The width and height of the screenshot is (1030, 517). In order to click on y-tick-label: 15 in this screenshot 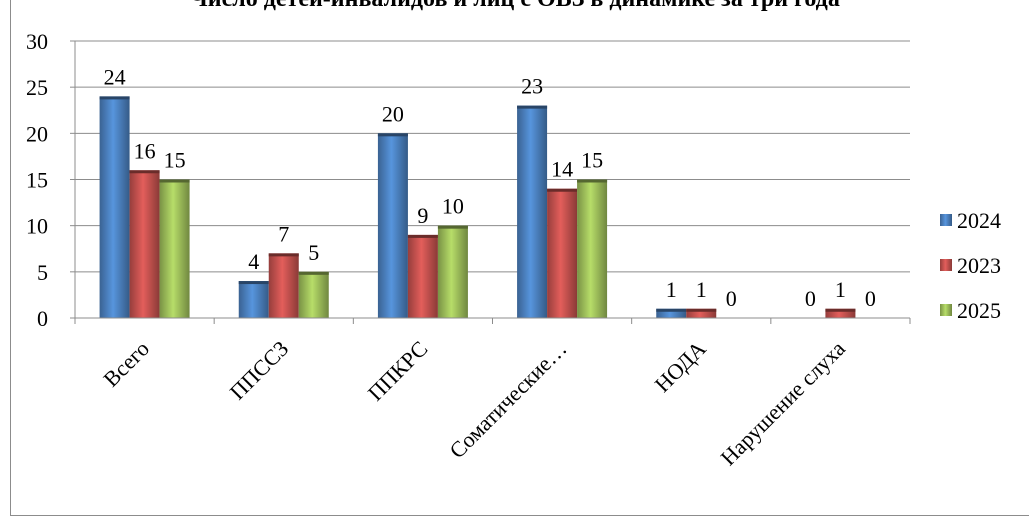, I will do `click(37, 180)`.